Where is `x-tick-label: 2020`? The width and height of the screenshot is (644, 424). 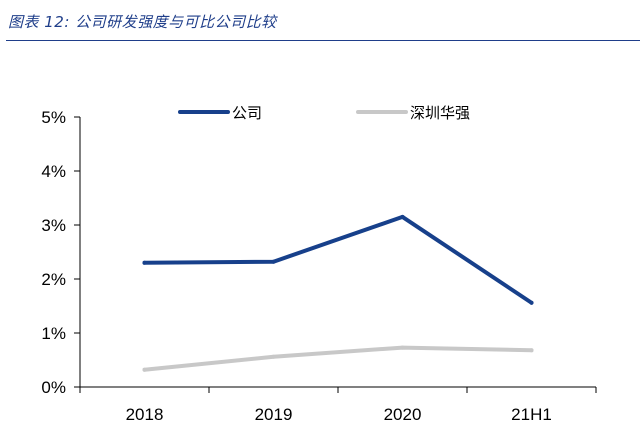 x-tick-label: 2020 is located at coordinates (403, 414).